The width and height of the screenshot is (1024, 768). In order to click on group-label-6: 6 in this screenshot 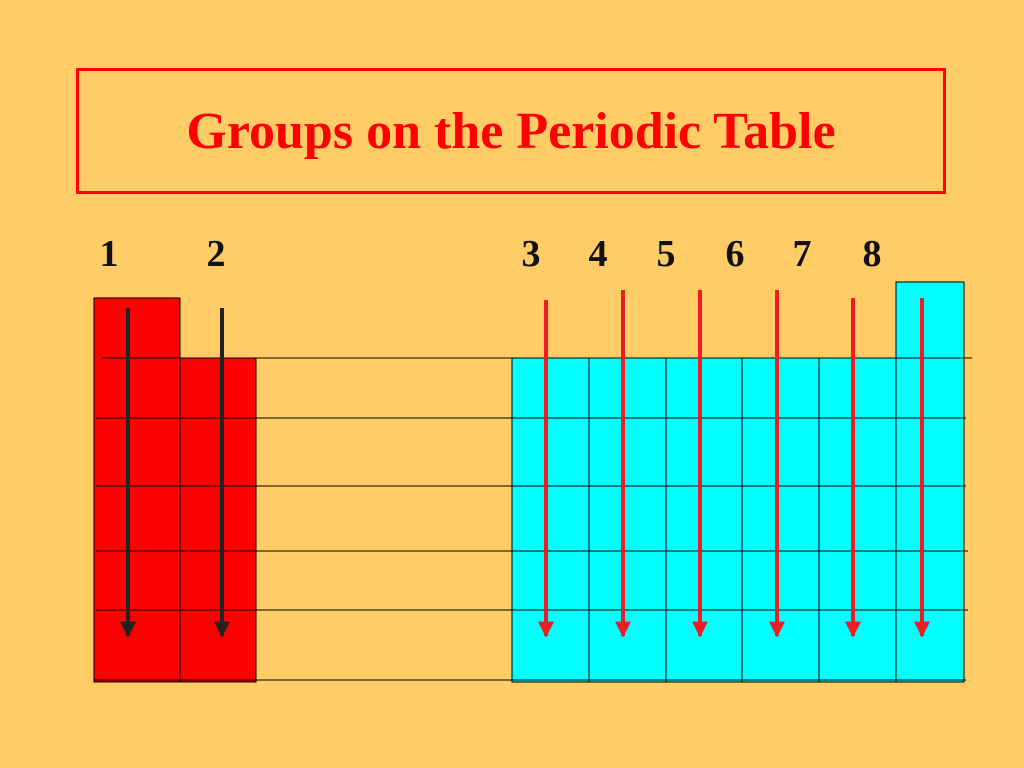, I will do `click(735, 254)`.